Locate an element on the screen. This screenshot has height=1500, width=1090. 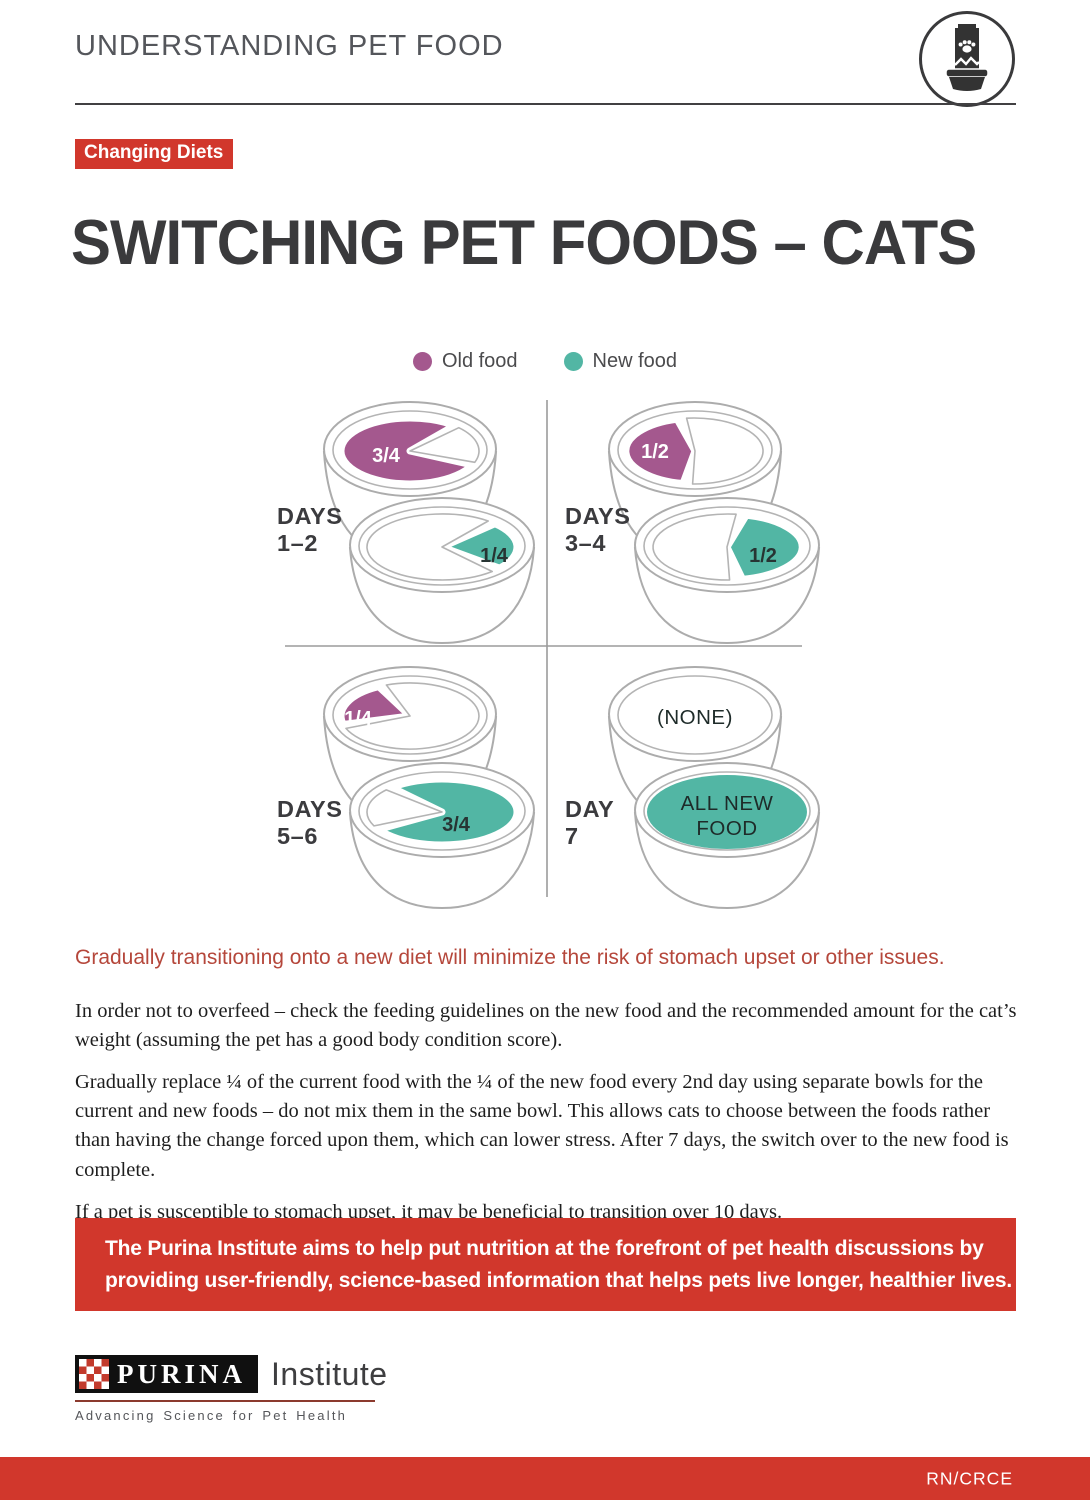
logo-tagline: Advancing Science for Pet Health is located at coordinates (211, 1415).